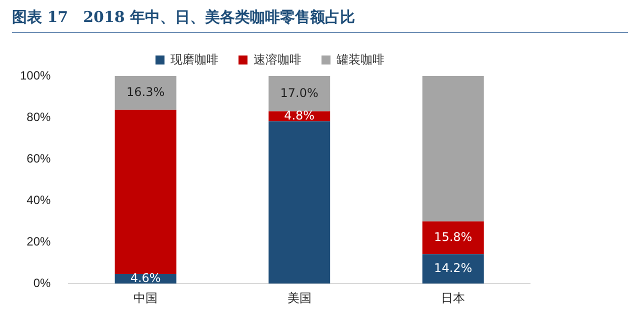 The image size is (640, 332). Describe the element at coordinates (278, 59) in the screenshot. I see `legend-label: 速溶咖啡` at that location.